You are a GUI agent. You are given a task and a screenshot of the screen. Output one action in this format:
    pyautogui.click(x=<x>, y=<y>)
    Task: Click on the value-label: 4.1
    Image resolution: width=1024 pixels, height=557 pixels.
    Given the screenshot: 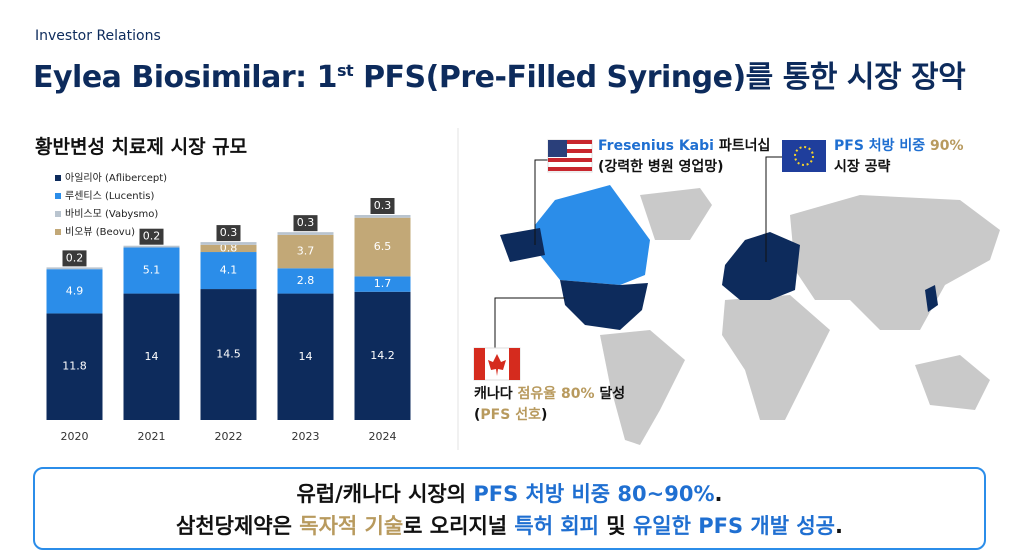 What is the action you would take?
    pyautogui.click(x=229, y=270)
    